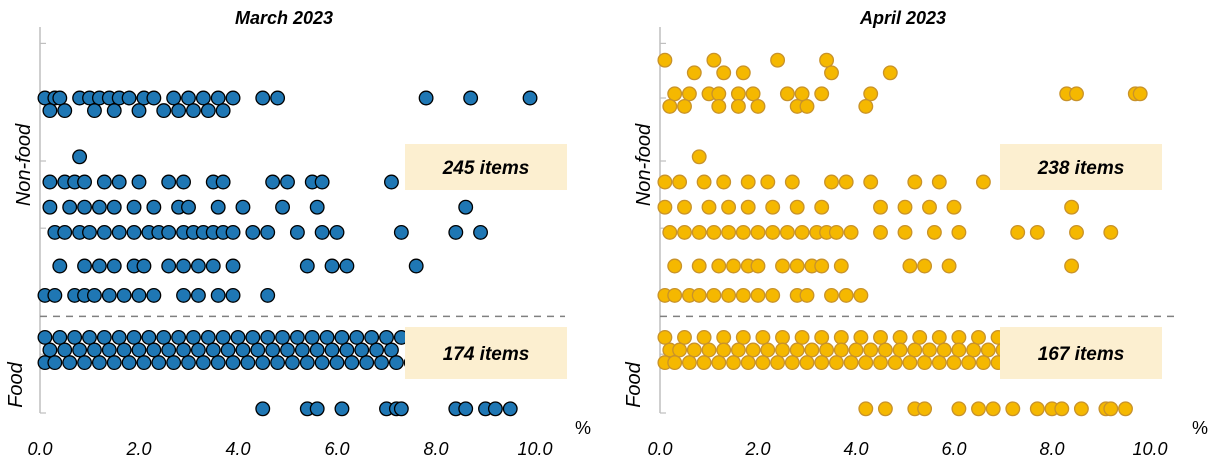 The image size is (1219, 463). I want to click on x-unit-label: %, so click(583, 428).